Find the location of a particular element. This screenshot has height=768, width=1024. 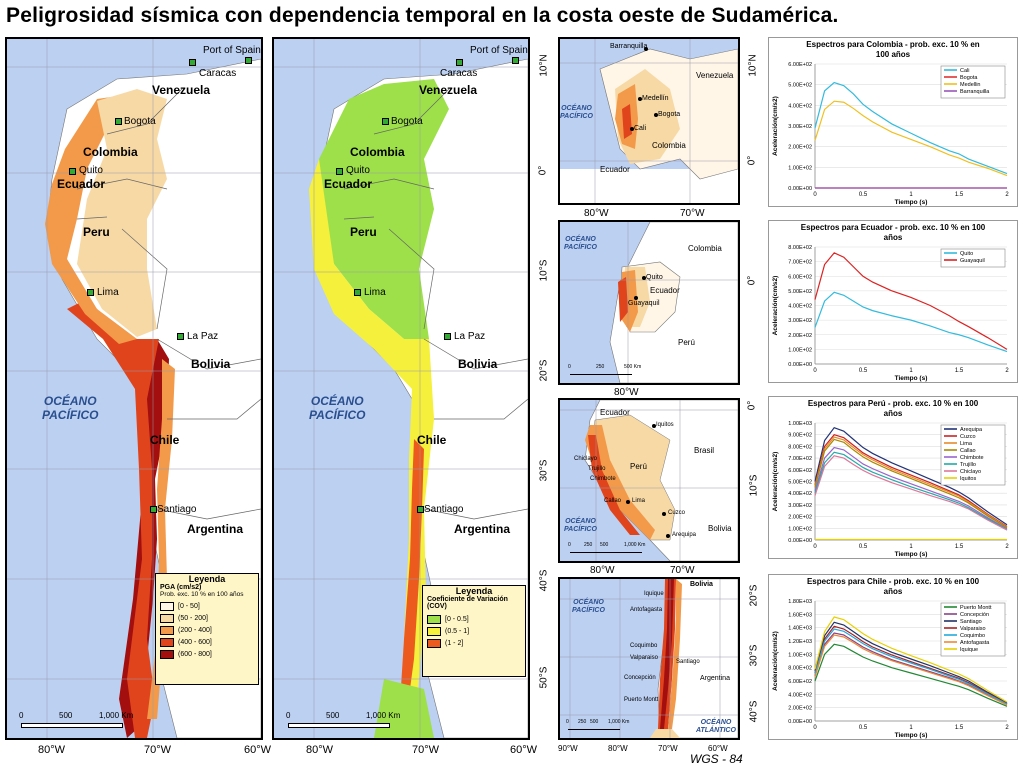

y-tick-label: 4.00E+02 is located at coordinates (800, 106).